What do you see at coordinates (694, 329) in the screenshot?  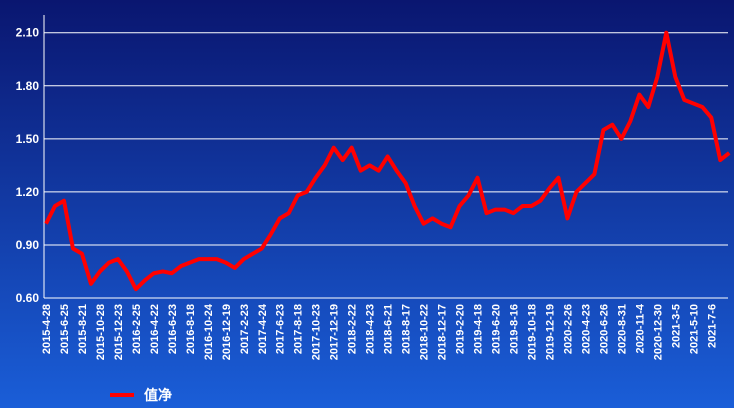 I see `x-tick-label: 2021-5-10` at bounding box center [694, 329].